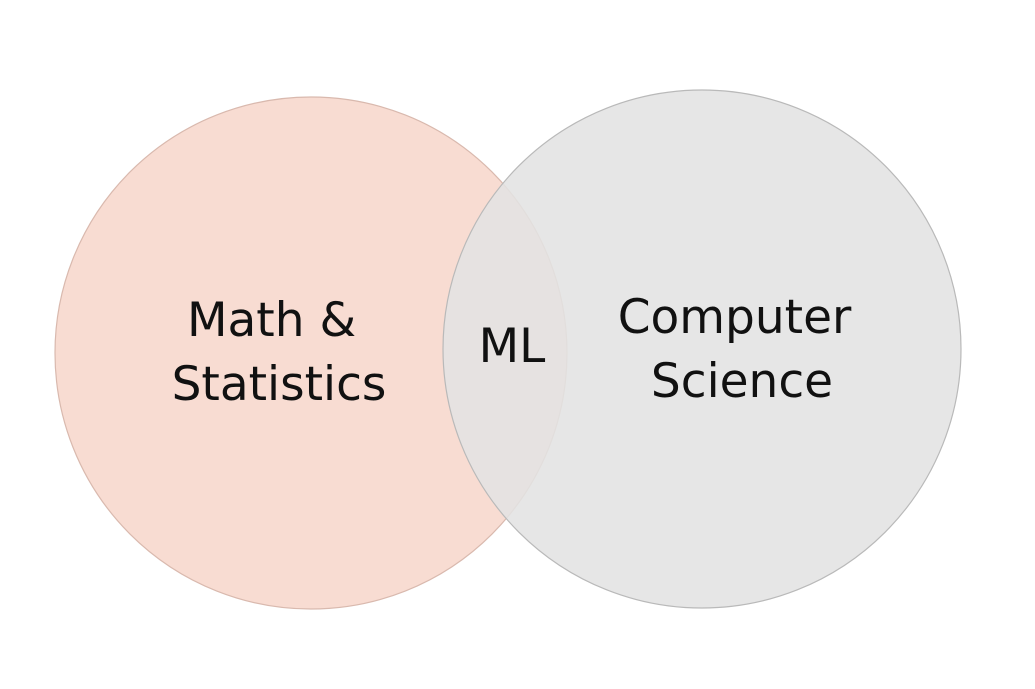 The image size is (1035, 689). Describe the element at coordinates (742, 349) in the screenshot. I see `computer-science-label: Computer Science` at that location.